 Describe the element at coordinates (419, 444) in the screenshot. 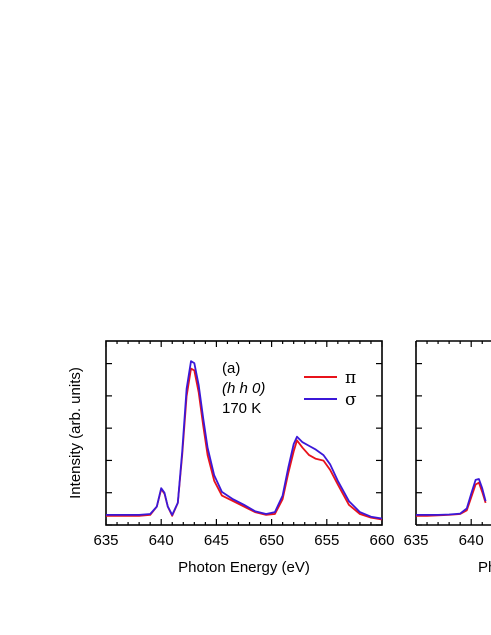

I see `panel-b-y-ticks` at that location.